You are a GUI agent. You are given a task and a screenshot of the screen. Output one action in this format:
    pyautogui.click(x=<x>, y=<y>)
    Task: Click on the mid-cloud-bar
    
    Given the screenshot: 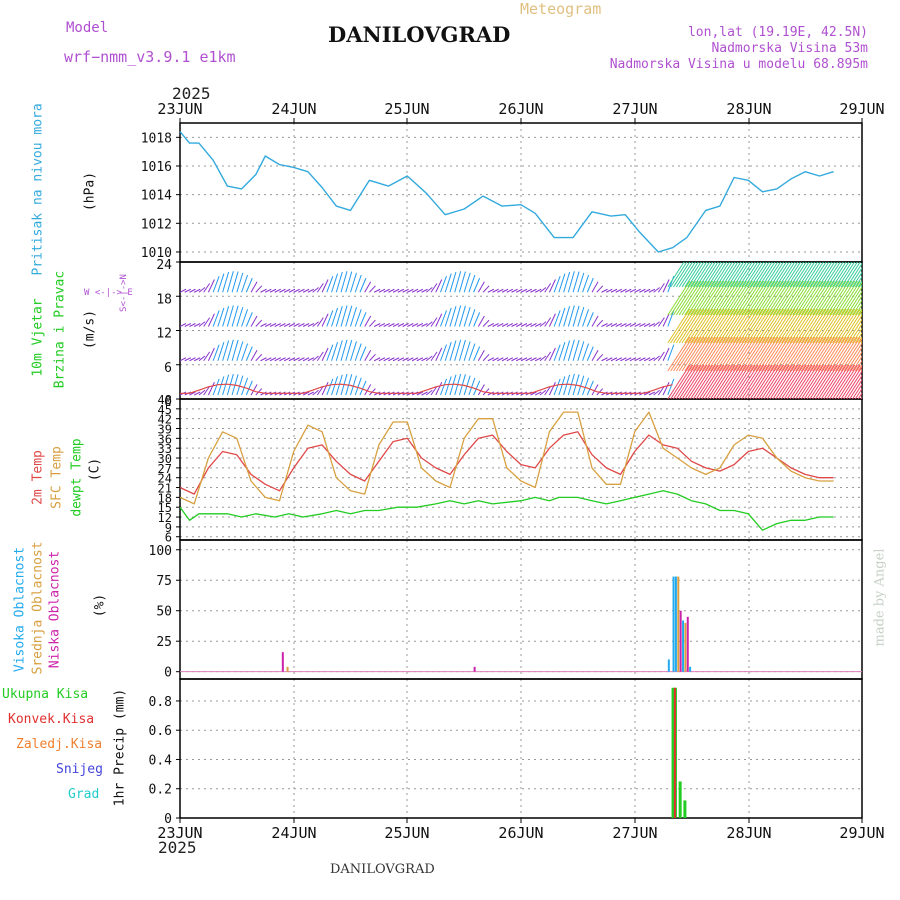 What is the action you would take?
    pyautogui.click(x=685, y=647)
    